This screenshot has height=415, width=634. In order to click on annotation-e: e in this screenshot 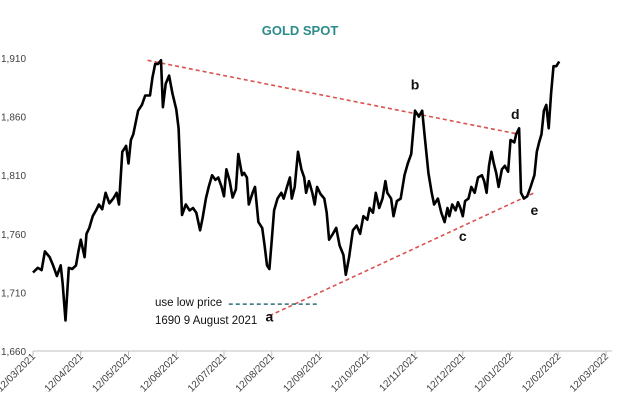, I will do `click(534, 210)`.